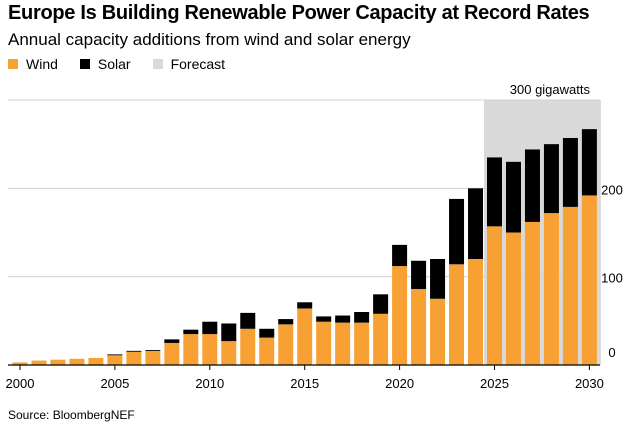 This screenshot has width=633, height=426. What do you see at coordinates (589, 162) in the screenshot?
I see `bar-solar-2030` at bounding box center [589, 162].